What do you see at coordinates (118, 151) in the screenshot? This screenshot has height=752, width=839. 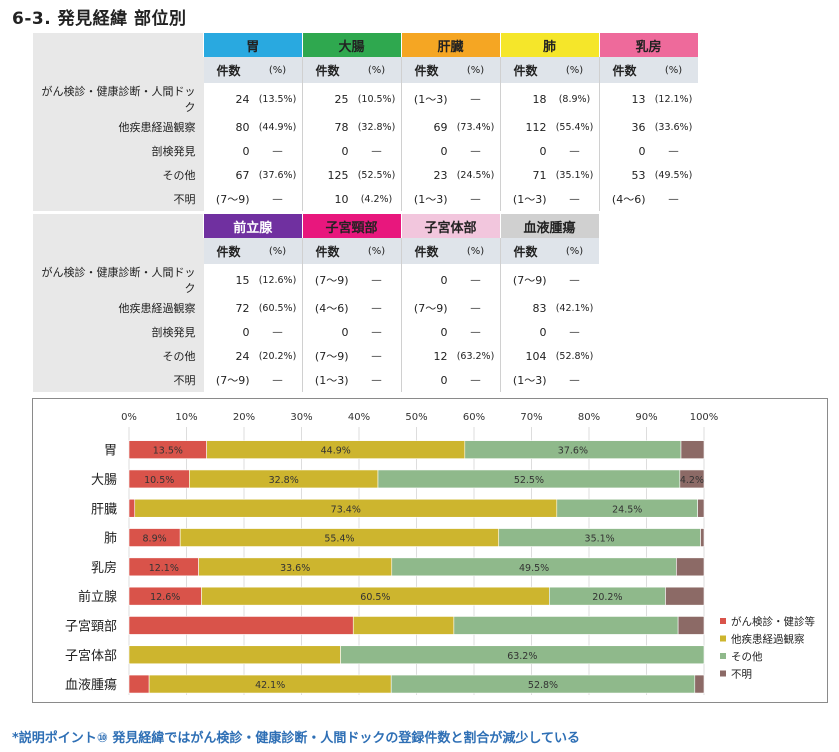 I see `row-label: 剖検発見` at bounding box center [118, 151].